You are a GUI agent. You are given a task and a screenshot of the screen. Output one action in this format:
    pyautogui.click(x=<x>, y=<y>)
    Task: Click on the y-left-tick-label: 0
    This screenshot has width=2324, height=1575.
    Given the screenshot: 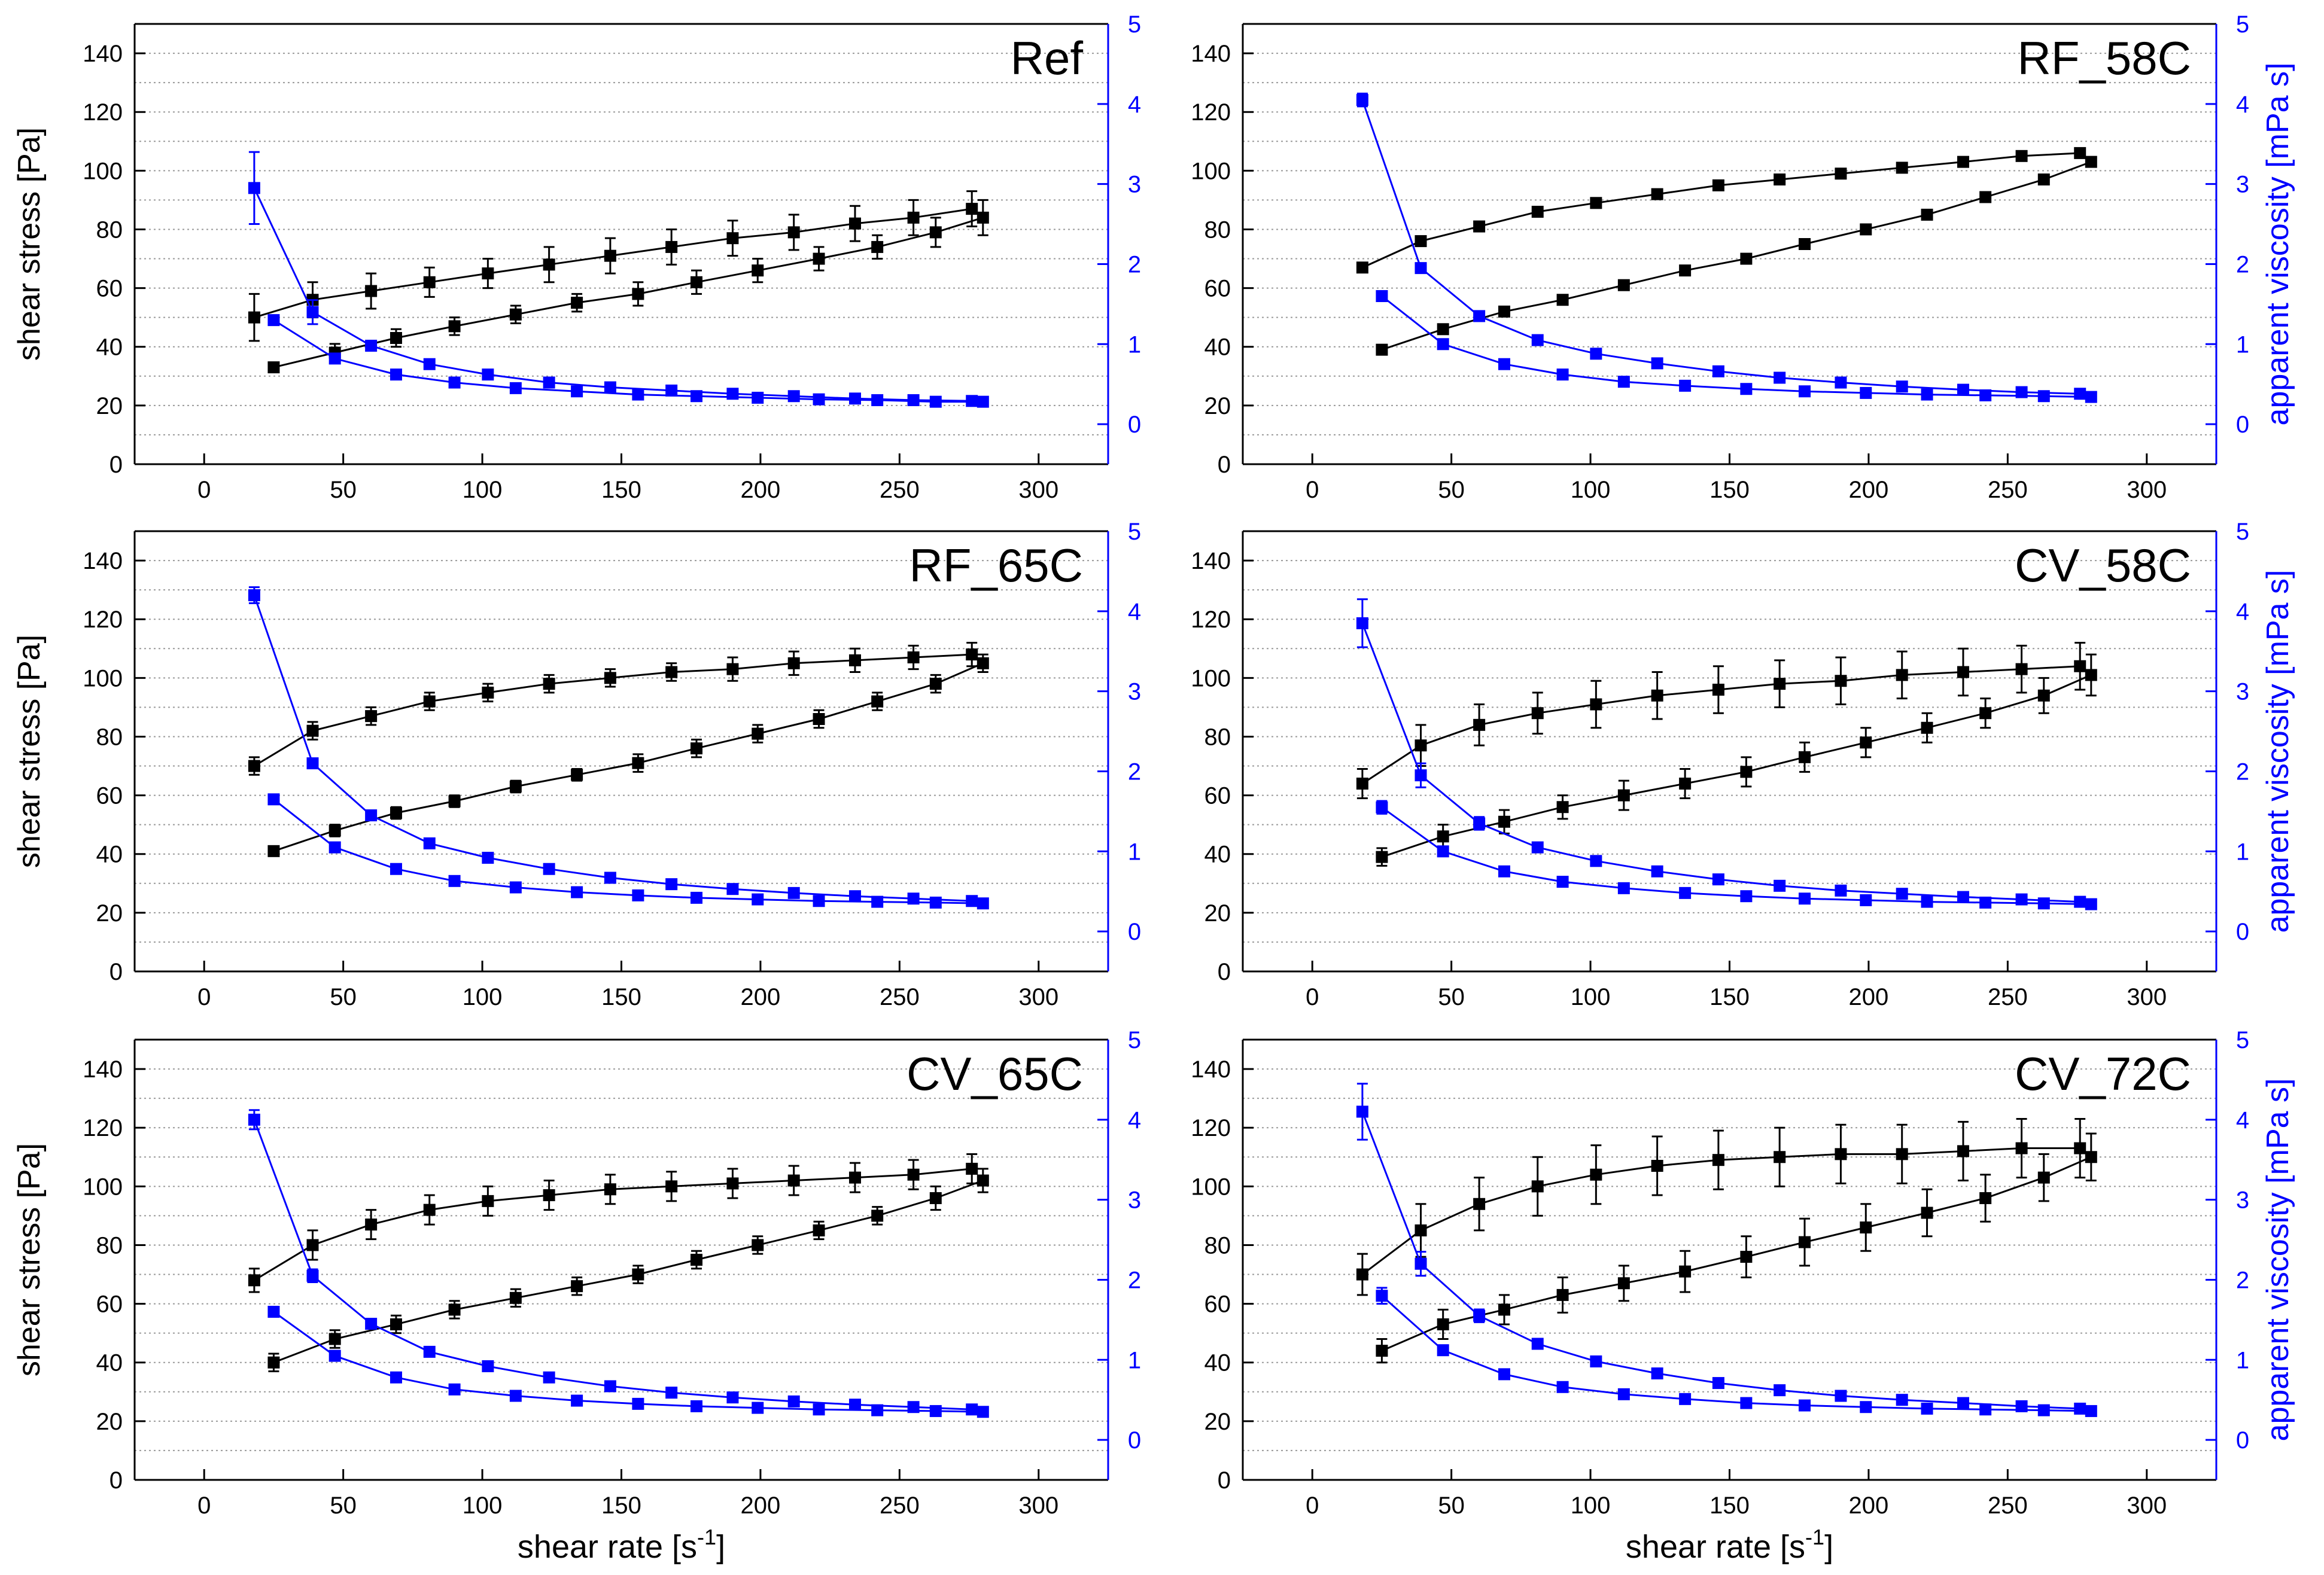 What is the action you would take?
    pyautogui.click(x=116, y=465)
    